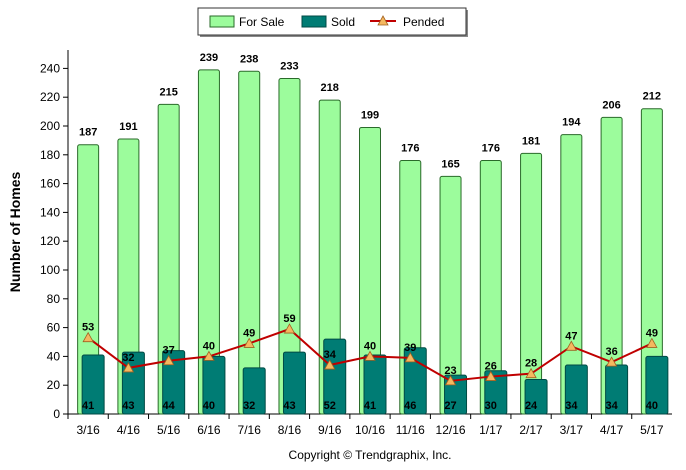 This screenshot has width=686, height=470. Describe the element at coordinates (410, 406) in the screenshot. I see `sold-value-label: 46` at that location.